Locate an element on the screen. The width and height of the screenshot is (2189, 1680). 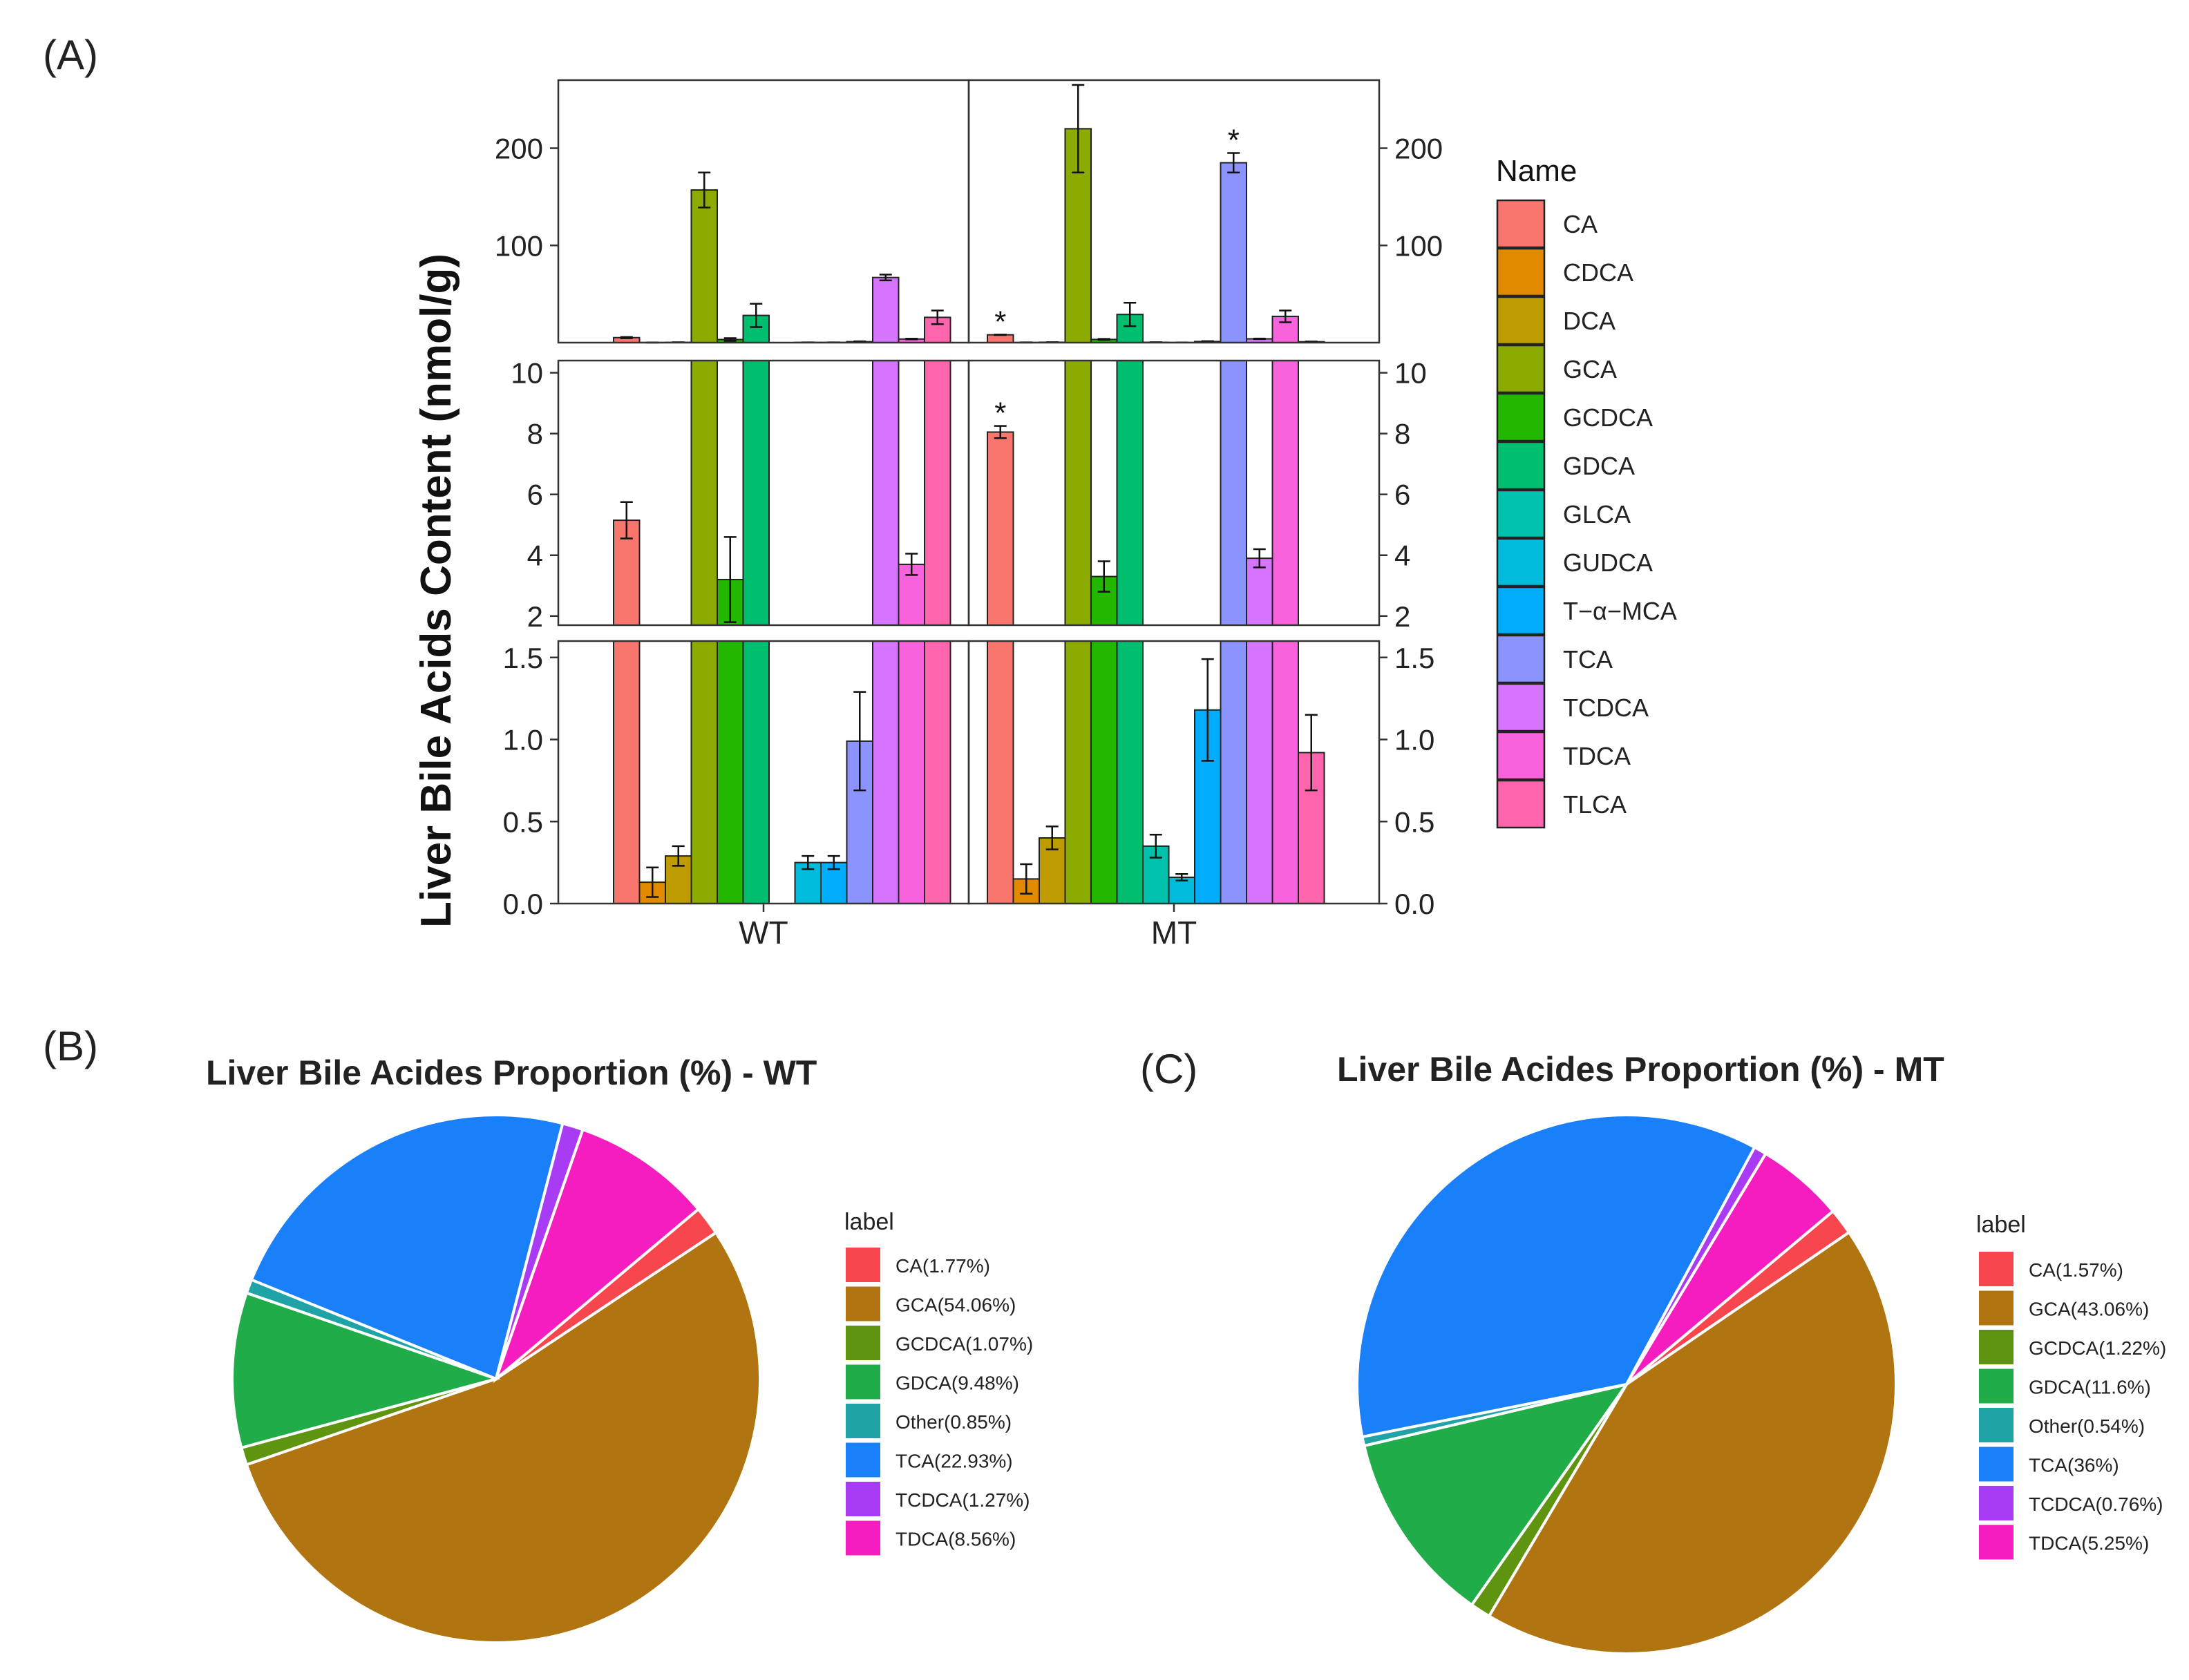
legend-label-tlca: TLCA is located at coordinates (1595, 804).